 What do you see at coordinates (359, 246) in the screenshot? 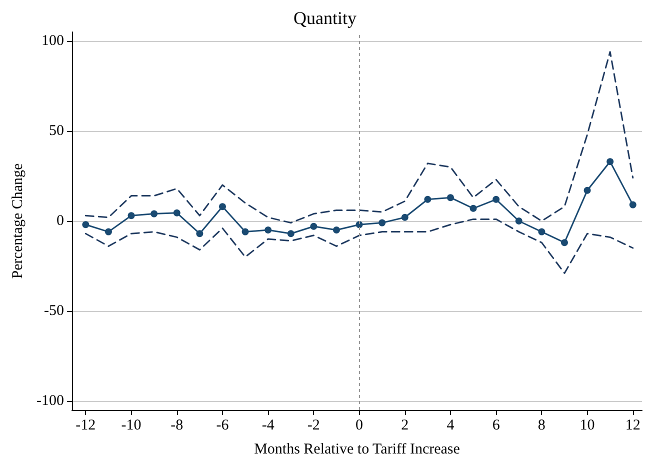
I see `line-series` at bounding box center [359, 246].